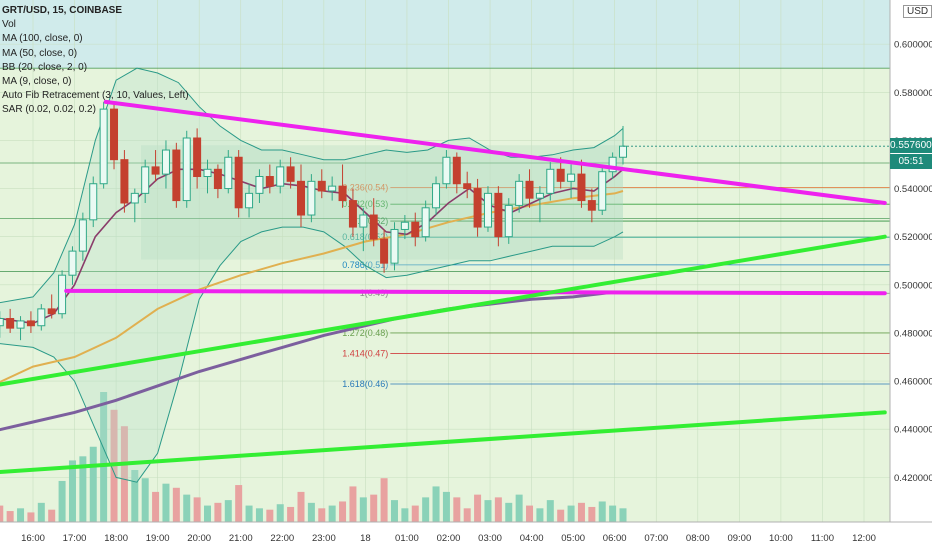 The width and height of the screenshot is (932, 550). Describe the element at coordinates (781, 538) in the screenshot. I see `x-tick-label-18: 10:00` at that location.